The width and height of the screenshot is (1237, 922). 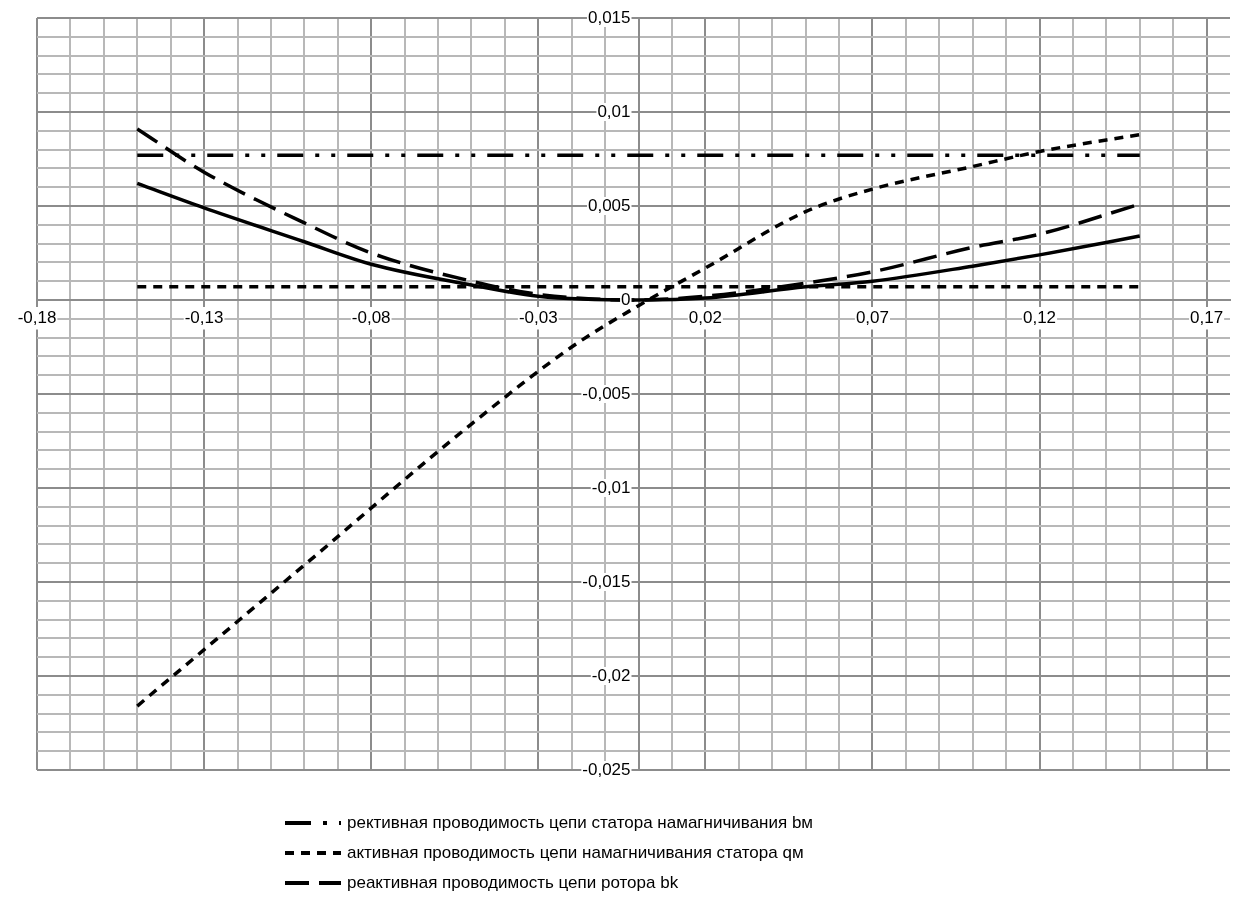 What do you see at coordinates (1039, 317) in the screenshot?
I see `x-tick-label: 0,12` at bounding box center [1039, 317].